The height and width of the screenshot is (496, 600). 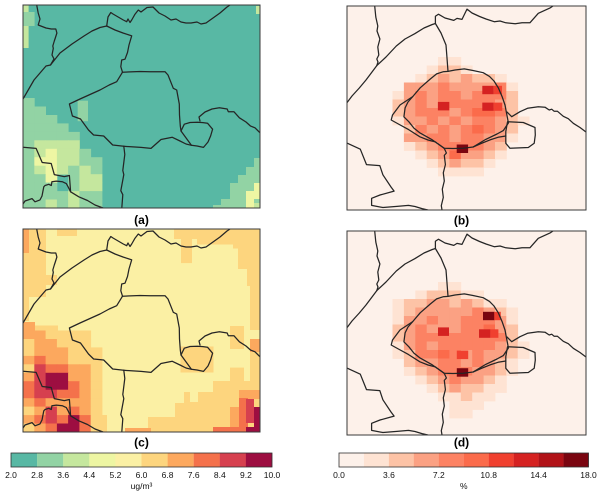 What do you see at coordinates (89, 475) in the screenshot?
I see `svg-text: 4.4` at bounding box center [89, 475].